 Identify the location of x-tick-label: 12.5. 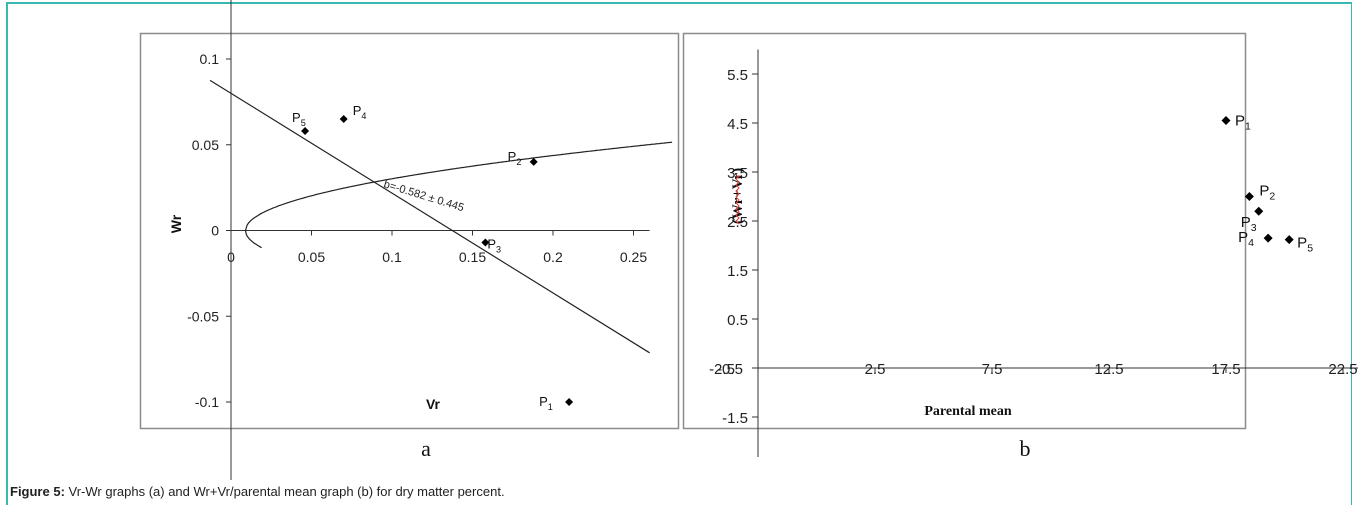
(1108, 369).